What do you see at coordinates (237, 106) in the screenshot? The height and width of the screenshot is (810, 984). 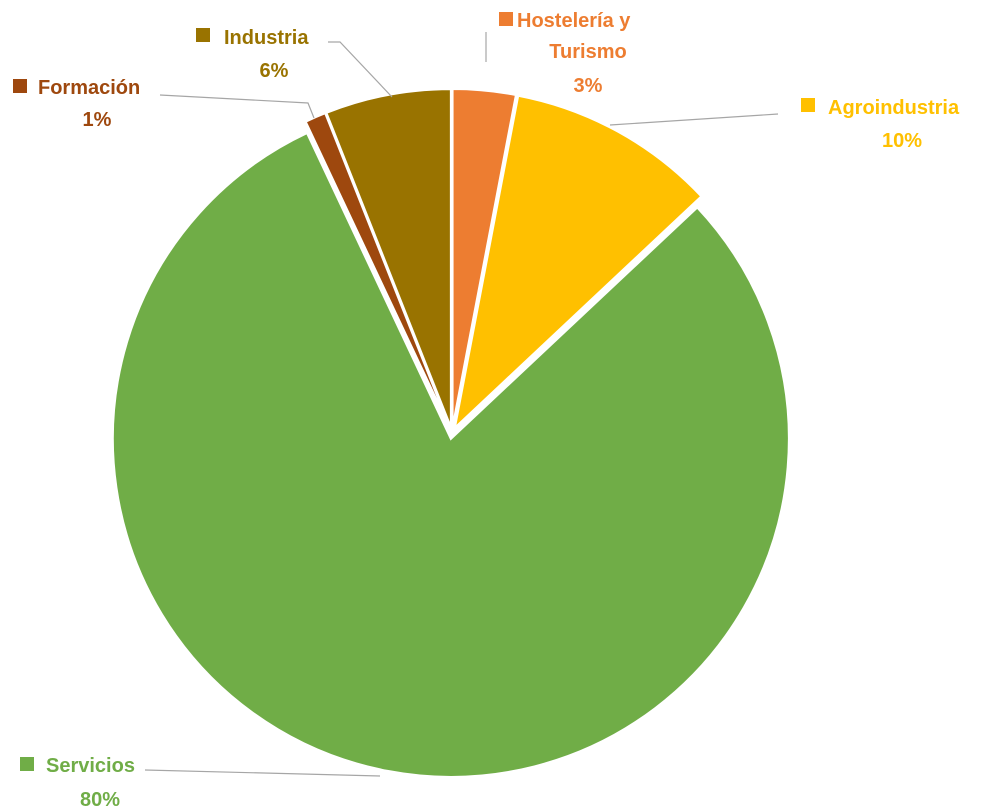 I see `leader-line-formacion` at bounding box center [237, 106].